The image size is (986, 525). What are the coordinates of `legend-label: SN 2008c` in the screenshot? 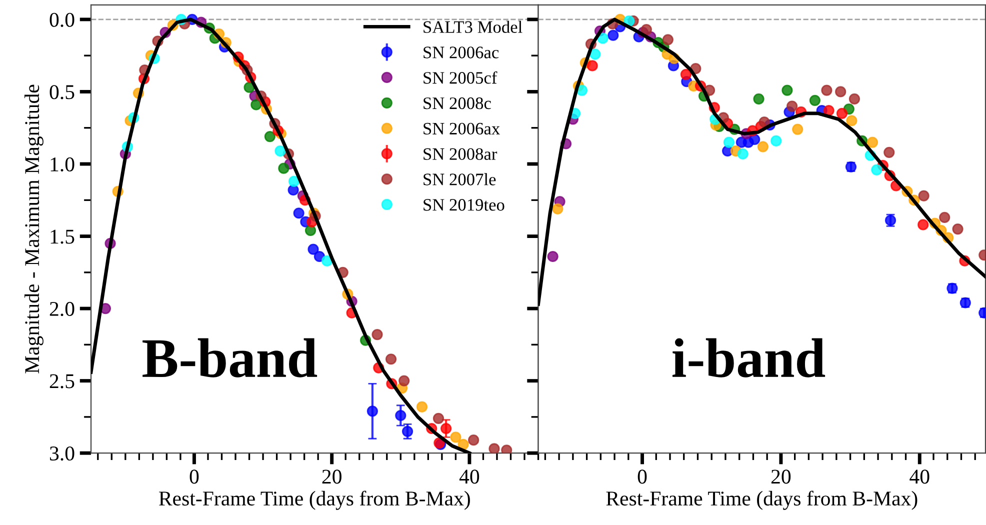 It's located at (457, 103).